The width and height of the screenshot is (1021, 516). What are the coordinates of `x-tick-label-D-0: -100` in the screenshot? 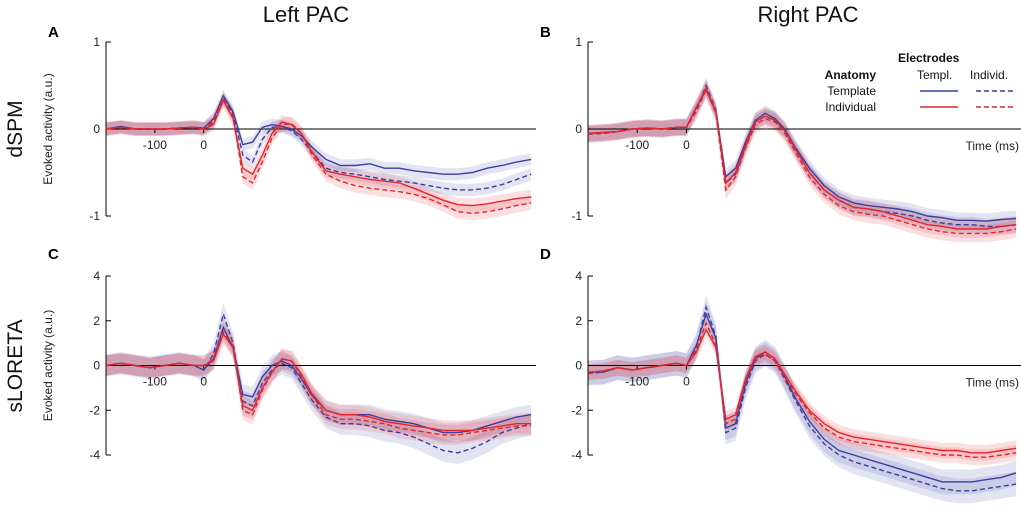 It's located at (637, 382).